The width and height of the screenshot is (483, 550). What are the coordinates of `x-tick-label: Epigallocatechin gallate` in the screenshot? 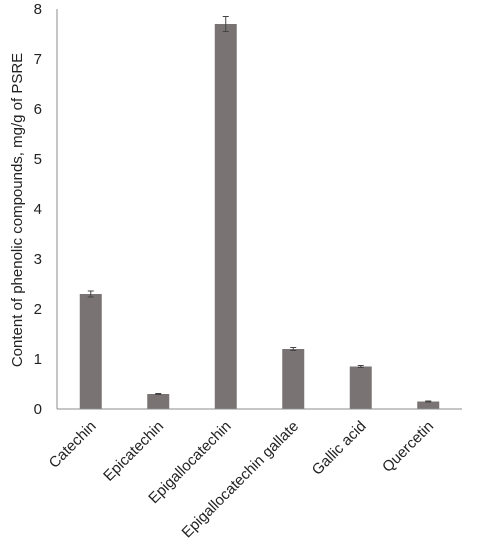 It's located at (240, 479).